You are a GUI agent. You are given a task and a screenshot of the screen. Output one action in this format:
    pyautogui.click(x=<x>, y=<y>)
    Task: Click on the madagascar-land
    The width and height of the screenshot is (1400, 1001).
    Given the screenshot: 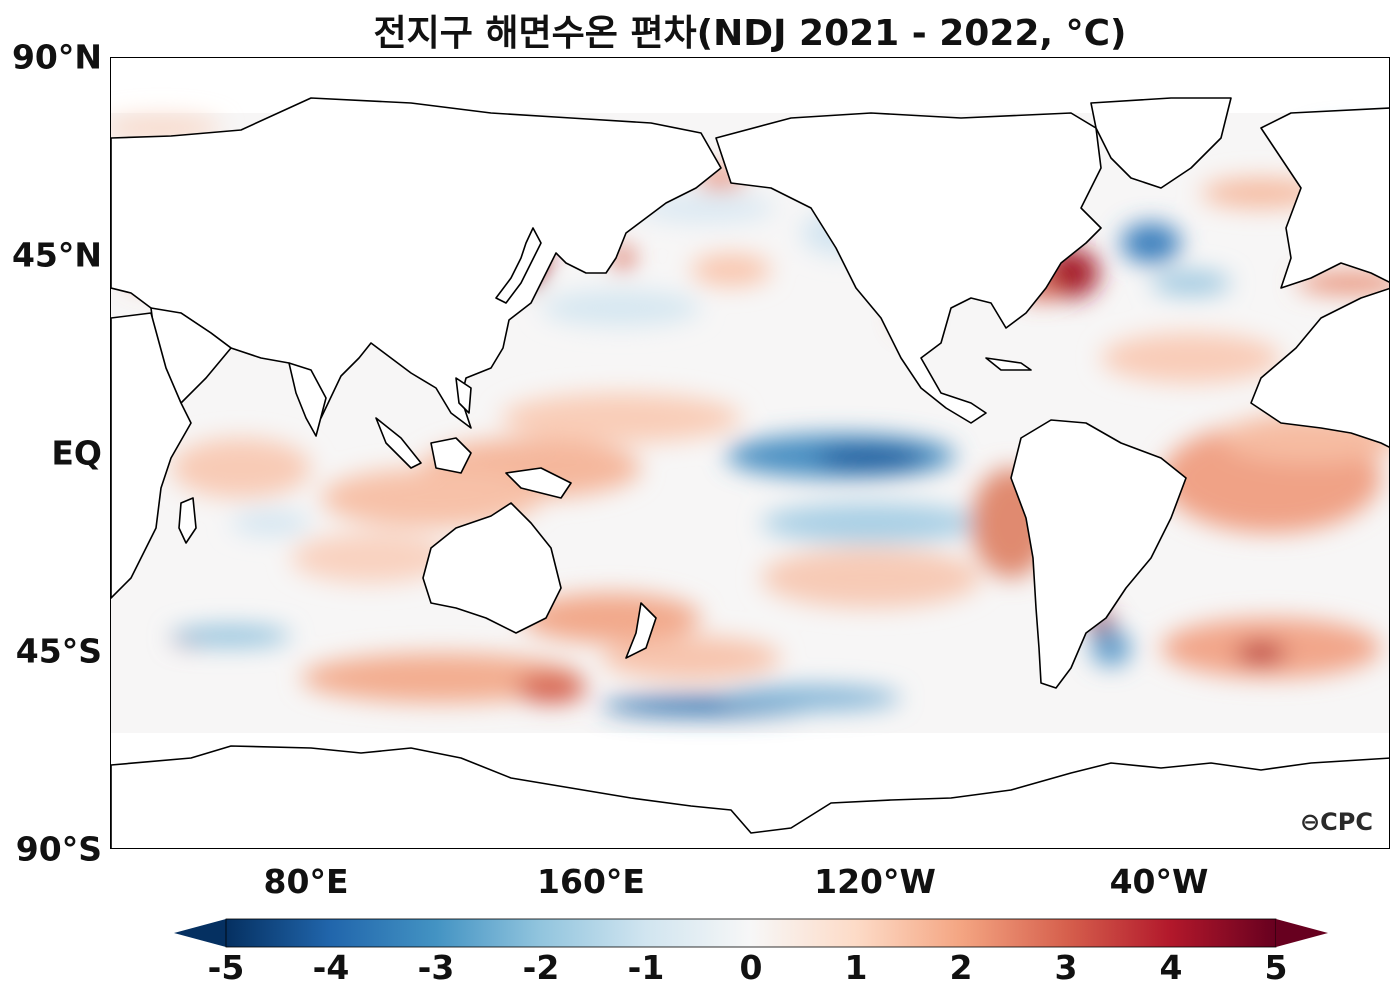 What is the action you would take?
    pyautogui.click(x=187, y=520)
    